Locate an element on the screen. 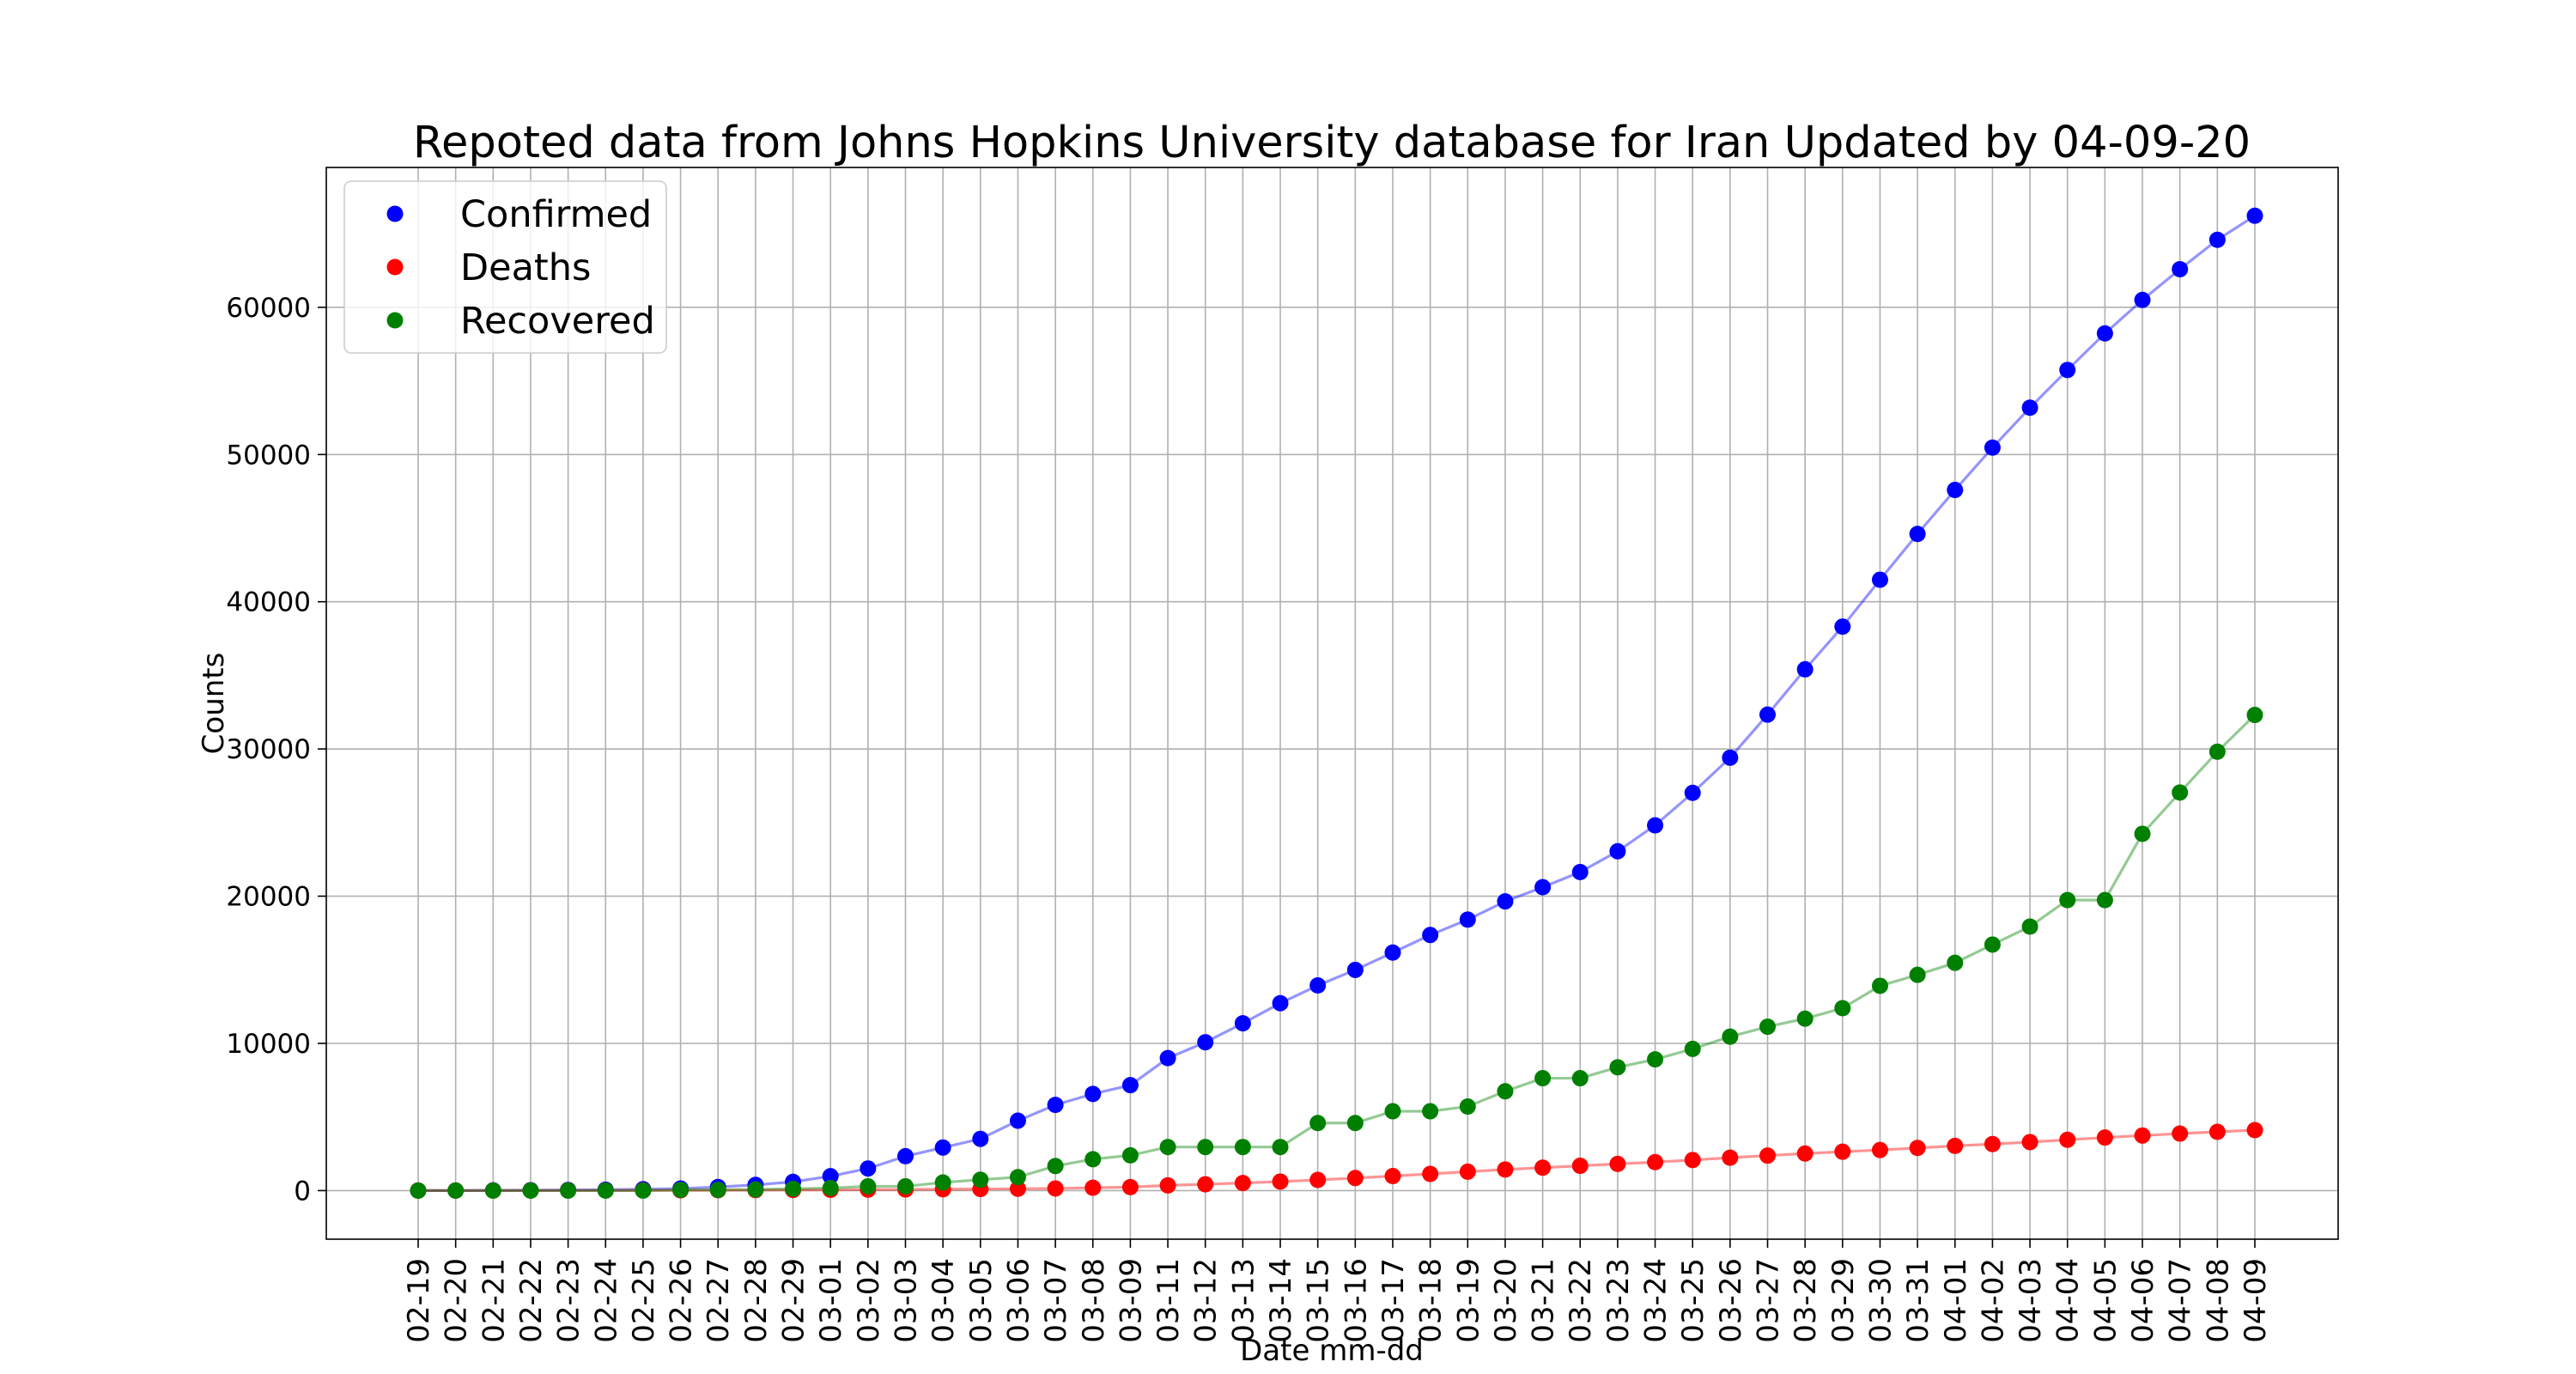 This screenshot has width=2576, height=1374. x-tick-label: 03-15 is located at coordinates (1319, 1300).